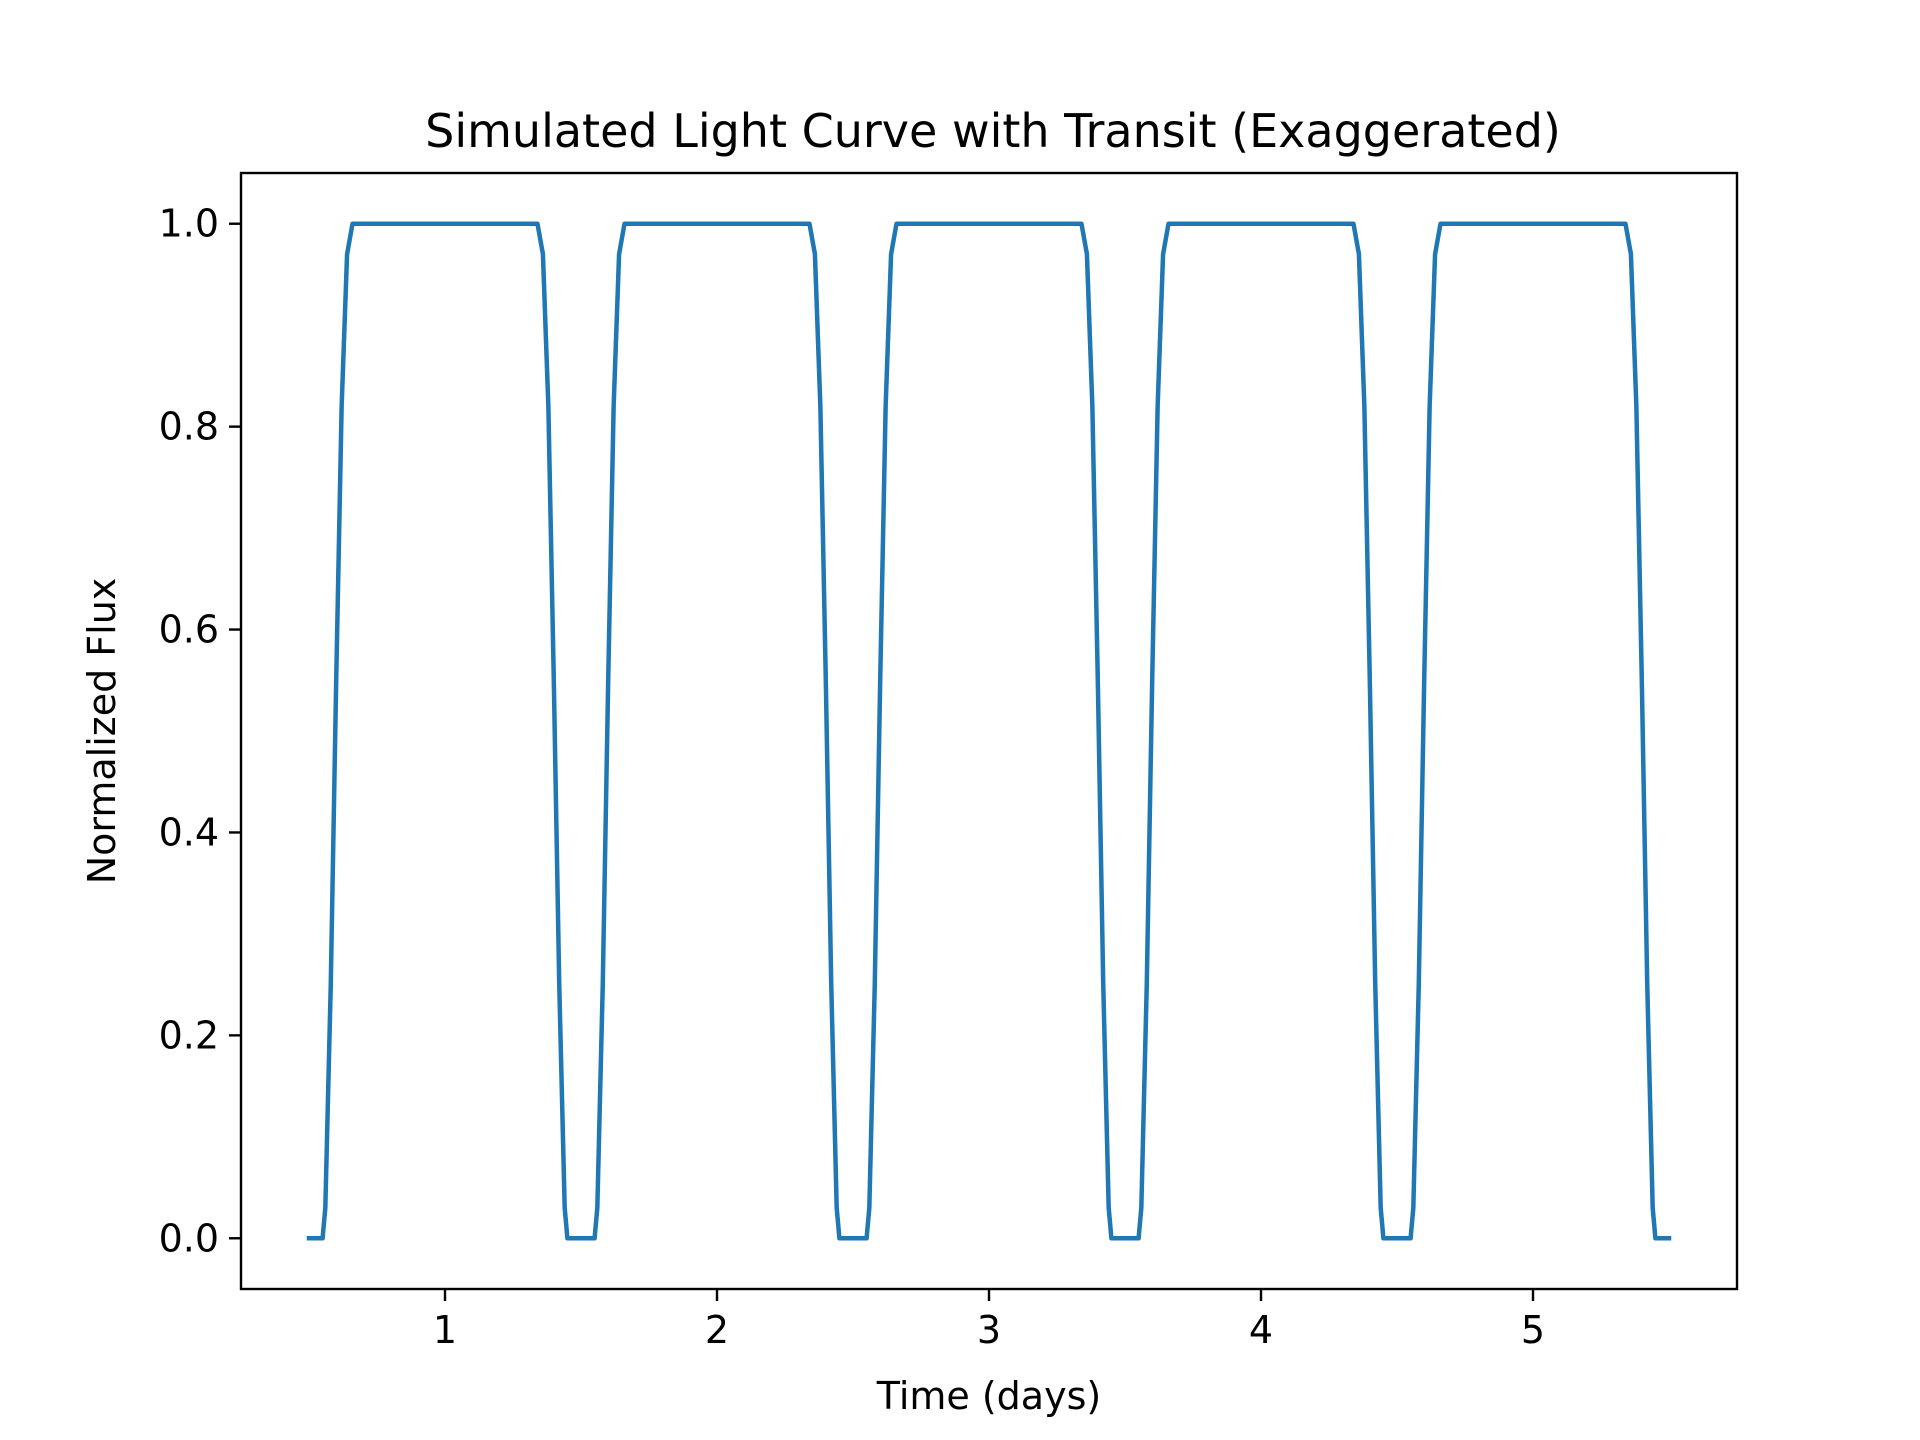 This screenshot has height=1440, width=1920. I want to click on y-tick-label: 0.2, so click(189, 1035).